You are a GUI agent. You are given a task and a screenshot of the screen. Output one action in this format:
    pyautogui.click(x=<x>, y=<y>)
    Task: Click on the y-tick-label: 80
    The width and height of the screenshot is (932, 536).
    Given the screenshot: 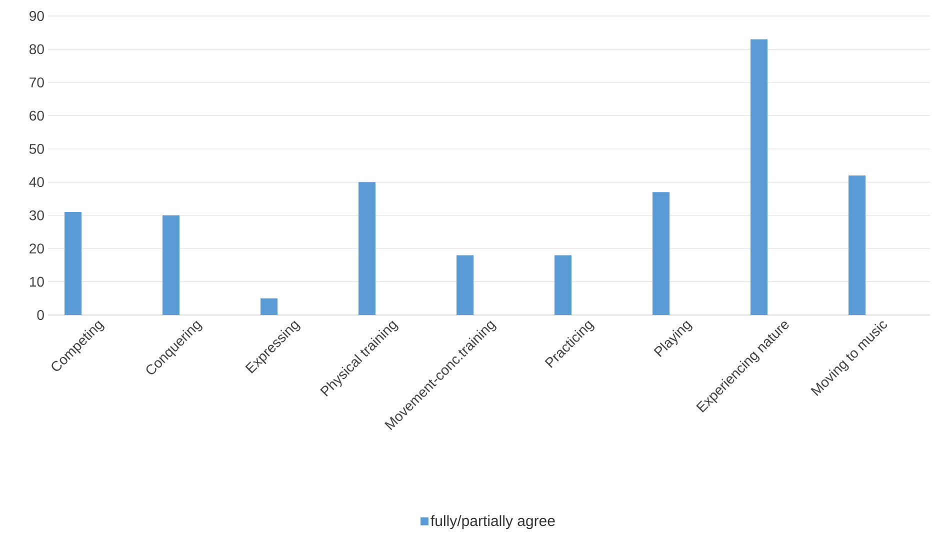 What is the action you would take?
    pyautogui.click(x=37, y=49)
    